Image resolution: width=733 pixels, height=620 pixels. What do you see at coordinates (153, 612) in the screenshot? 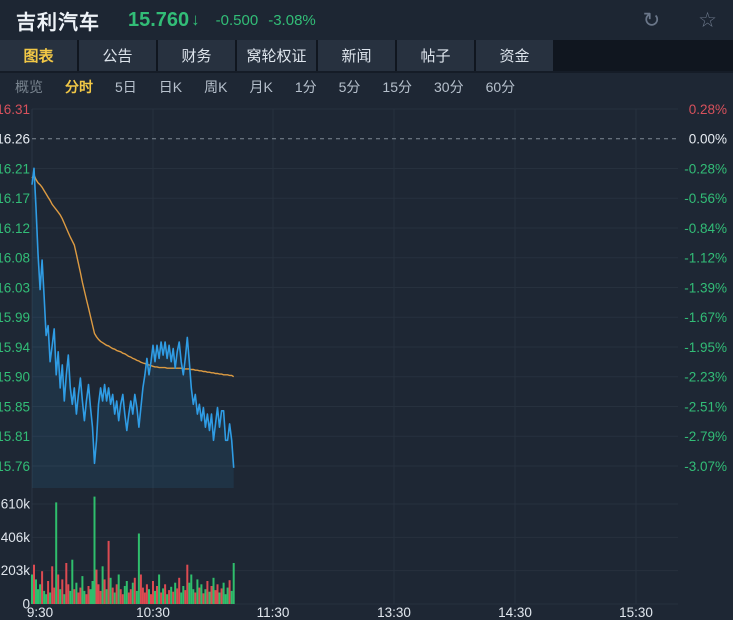
I see `time-axis-label: 10:30` at bounding box center [153, 612].